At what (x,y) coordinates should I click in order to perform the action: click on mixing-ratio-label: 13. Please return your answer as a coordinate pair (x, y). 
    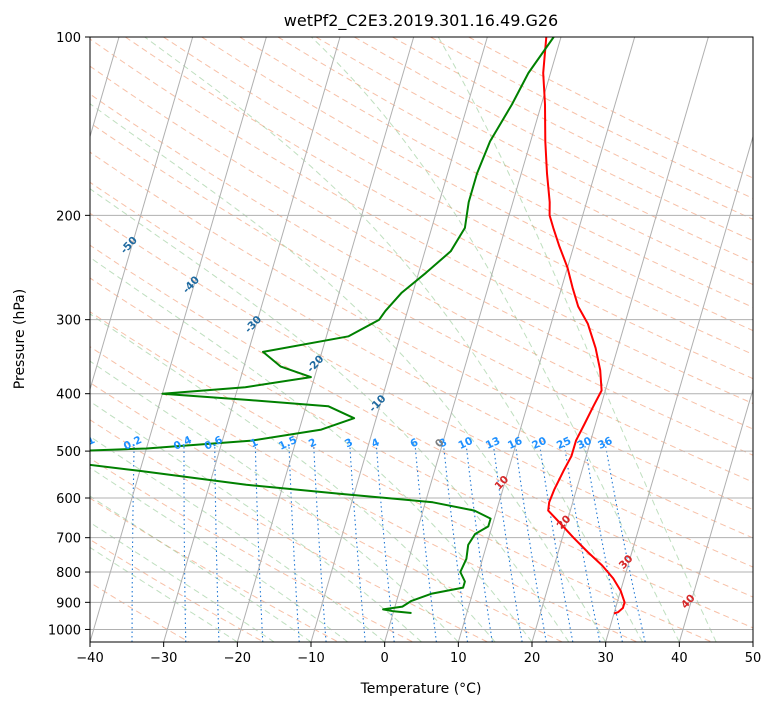
    Looking at the image, I should click on (493, 443).